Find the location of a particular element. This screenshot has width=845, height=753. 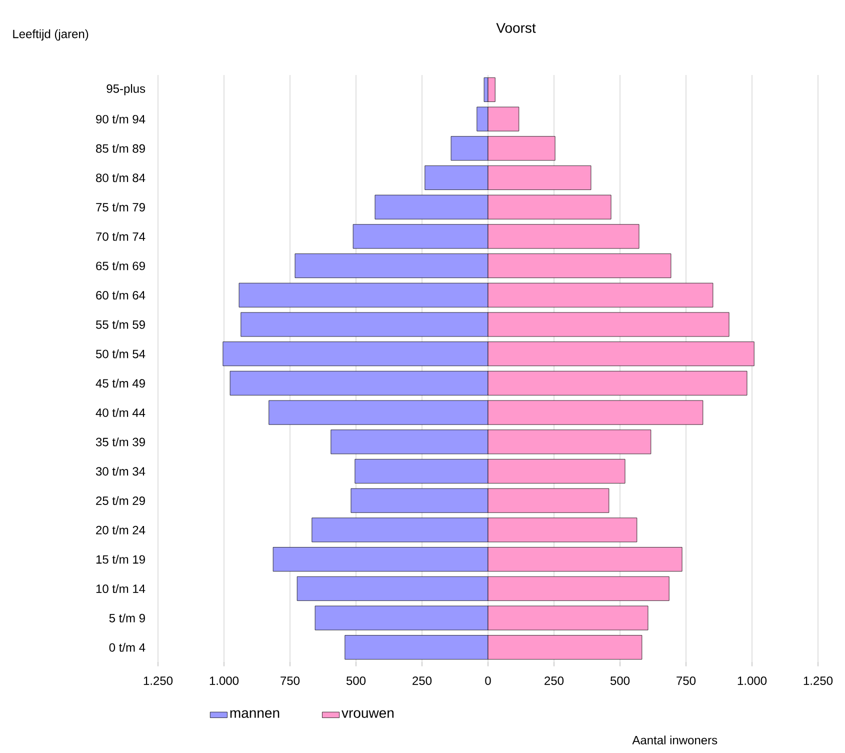

x-tick-label: 0 is located at coordinates (488, 680).